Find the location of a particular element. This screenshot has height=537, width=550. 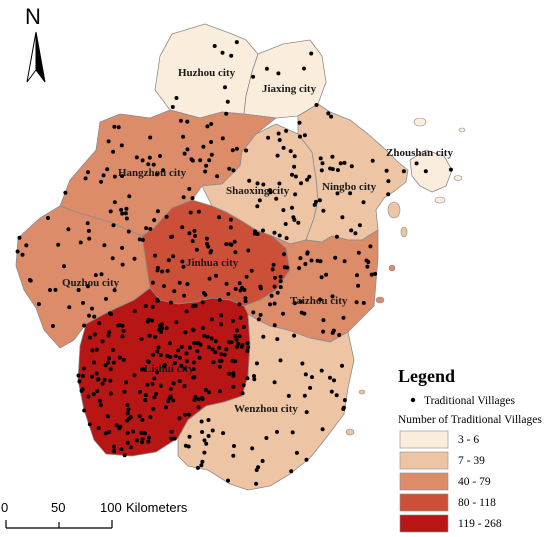

north-label: N is located at coordinates (33, 16).